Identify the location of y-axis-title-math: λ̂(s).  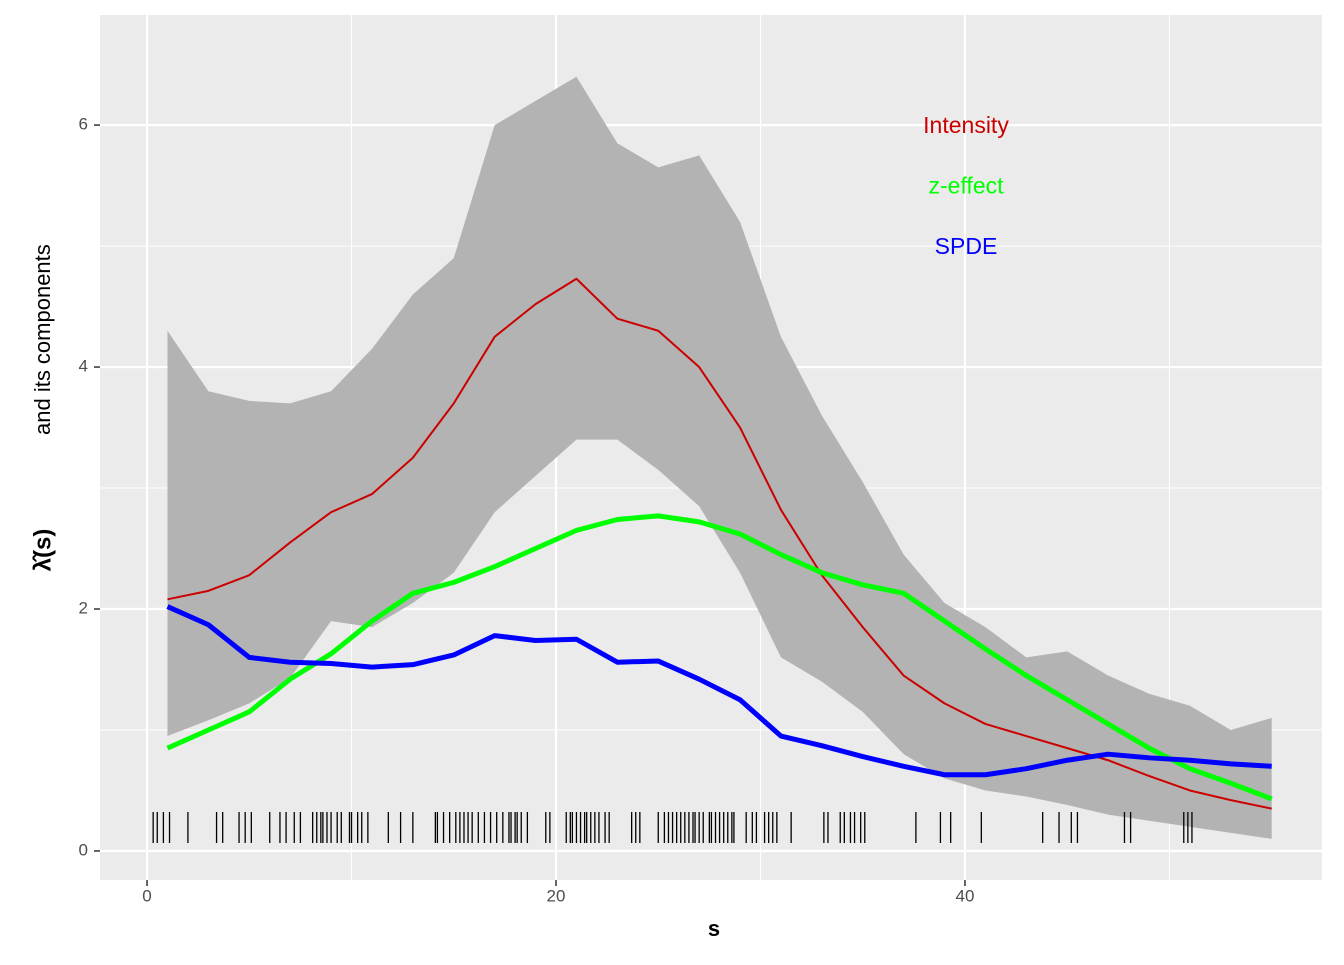
(42, 550).